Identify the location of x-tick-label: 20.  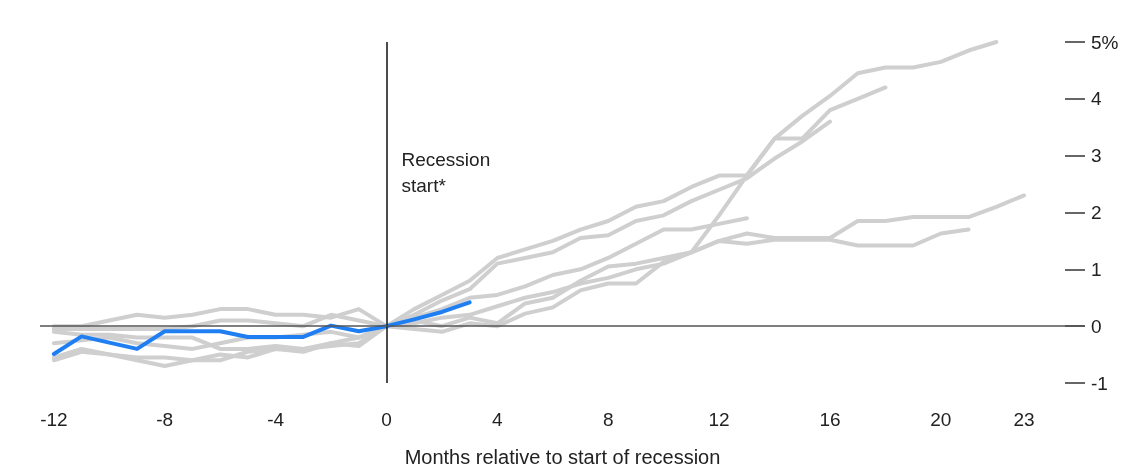
(941, 419).